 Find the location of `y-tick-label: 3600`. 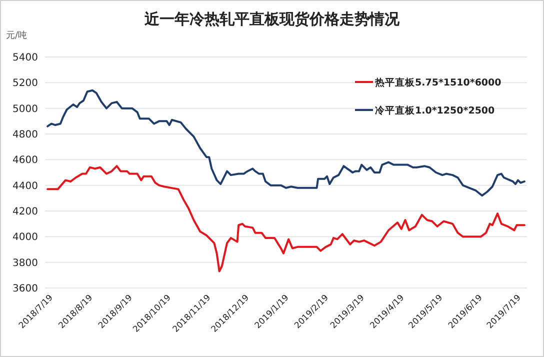

y-tick-label: 3600 is located at coordinates (25, 289).